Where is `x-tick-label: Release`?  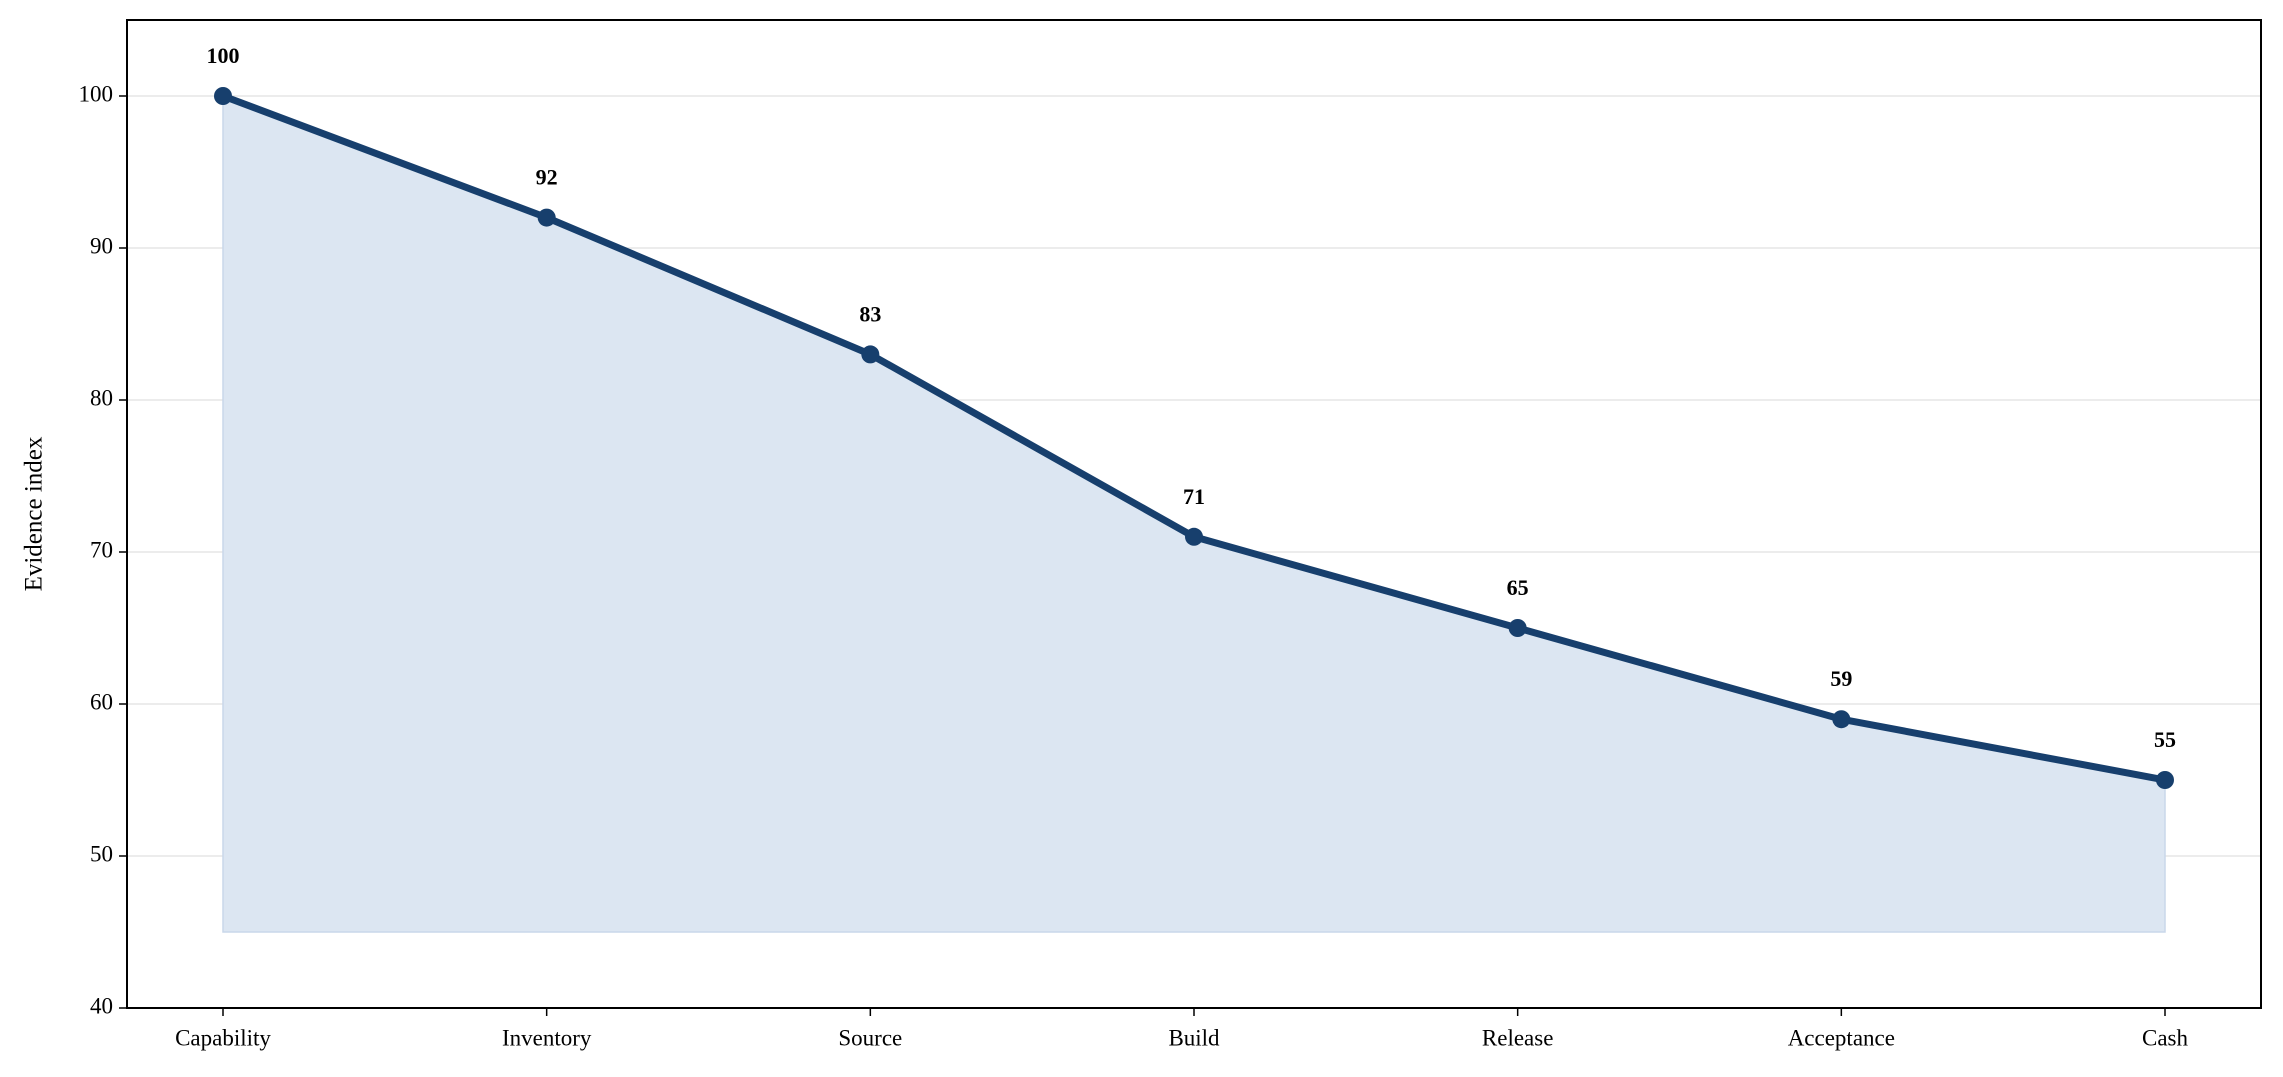
x-tick-label: Release is located at coordinates (1518, 1037).